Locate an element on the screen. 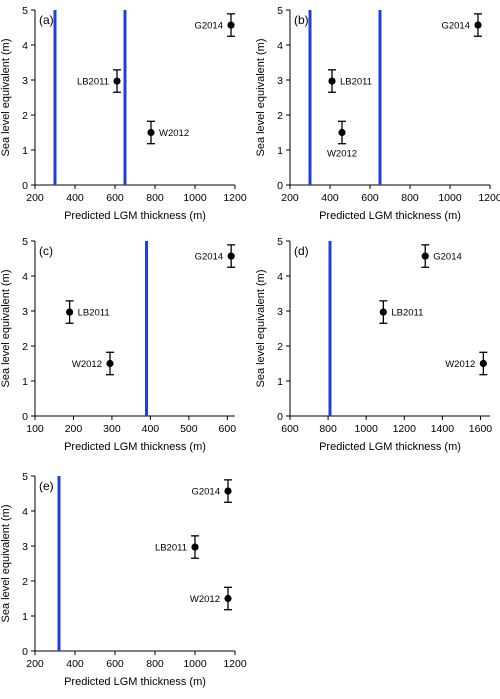  panel-label: (e) is located at coordinates (46, 486).